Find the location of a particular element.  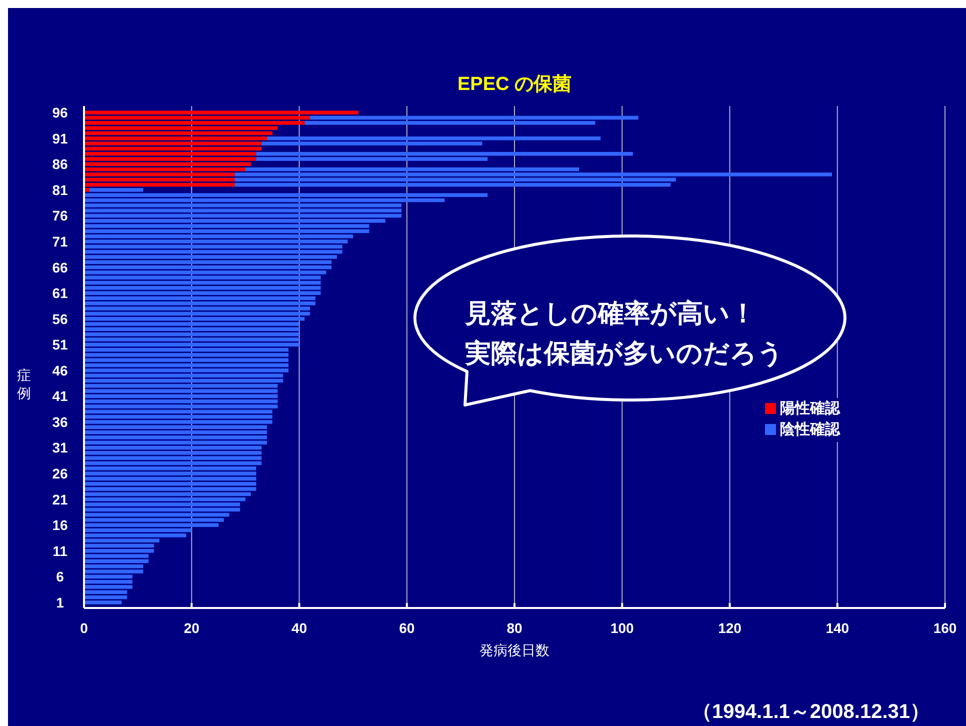

legend-label: 陰性確認 is located at coordinates (810, 429).